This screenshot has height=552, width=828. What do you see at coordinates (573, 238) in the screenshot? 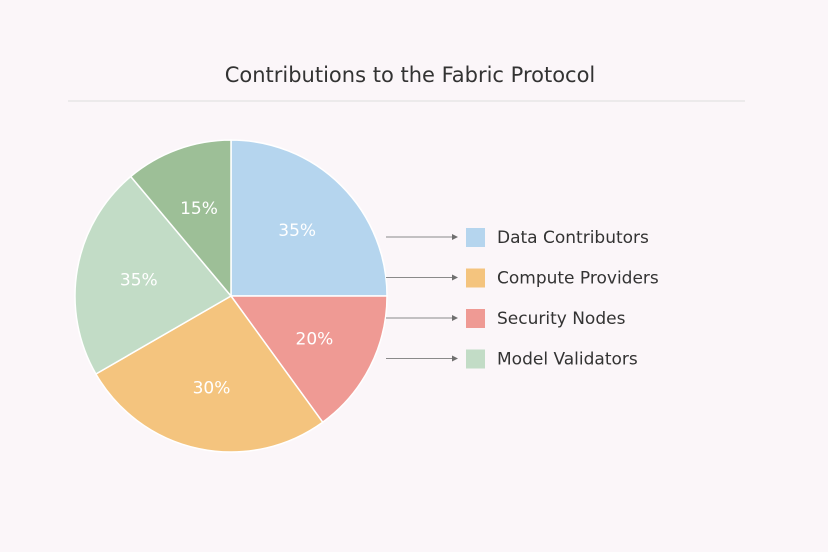
I see `legend-label-1: Data Contributors` at bounding box center [573, 238].